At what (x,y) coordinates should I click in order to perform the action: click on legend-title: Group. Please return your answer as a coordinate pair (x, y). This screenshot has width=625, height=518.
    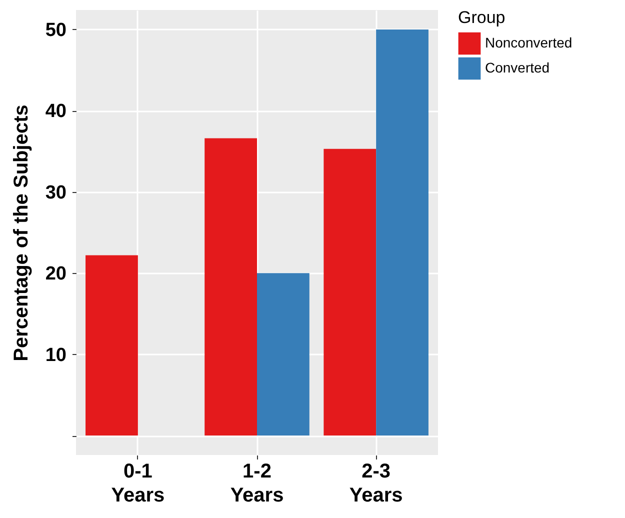
    Looking at the image, I should click on (482, 17).